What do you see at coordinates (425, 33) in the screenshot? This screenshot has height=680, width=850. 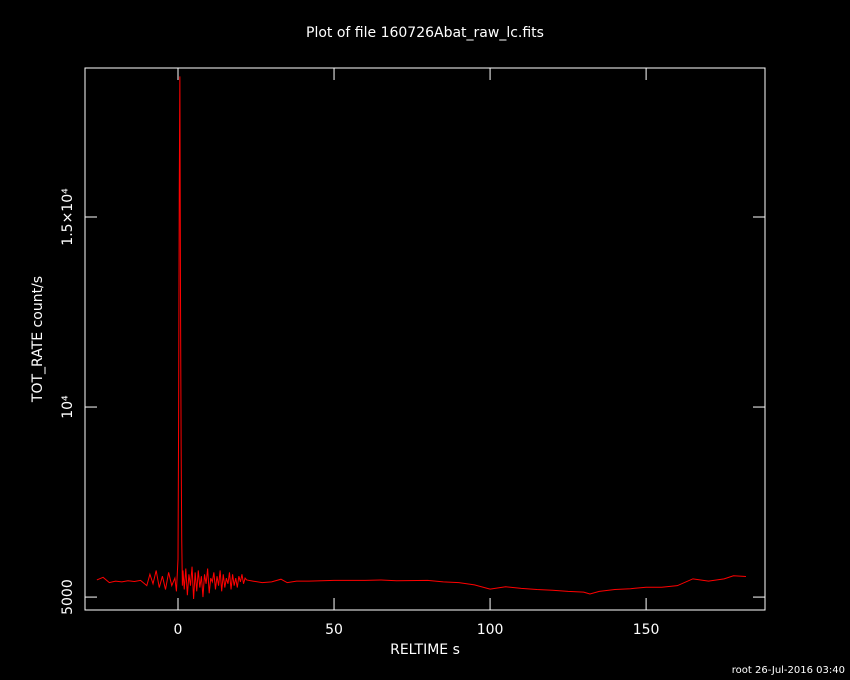 I see `chart-title: Plot of file 160726Abat_raw_lc.fits` at bounding box center [425, 33].